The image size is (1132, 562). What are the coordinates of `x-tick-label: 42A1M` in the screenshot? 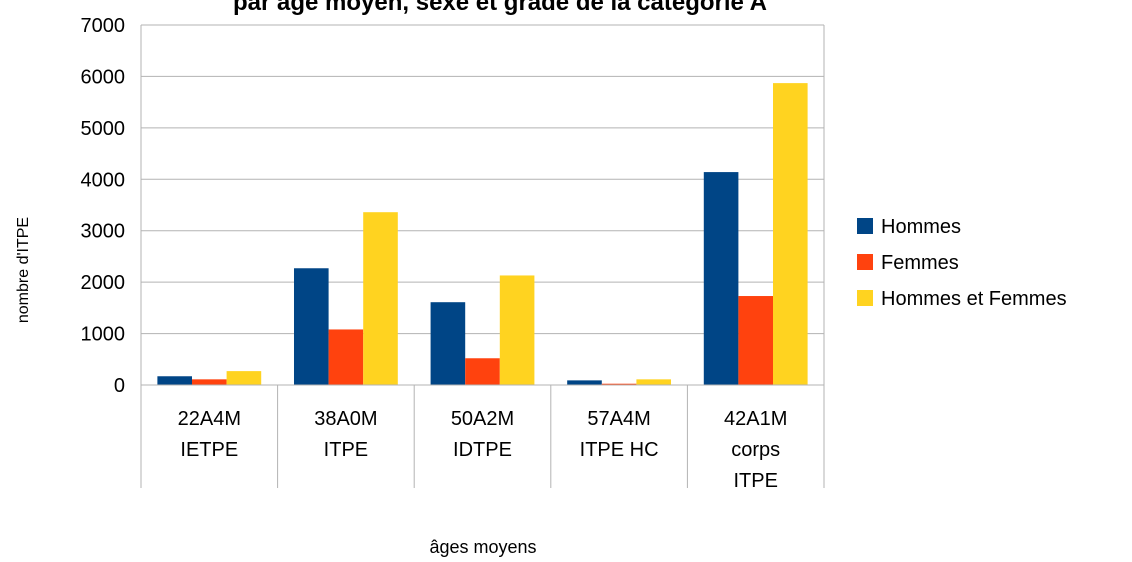 It's located at (755, 419).